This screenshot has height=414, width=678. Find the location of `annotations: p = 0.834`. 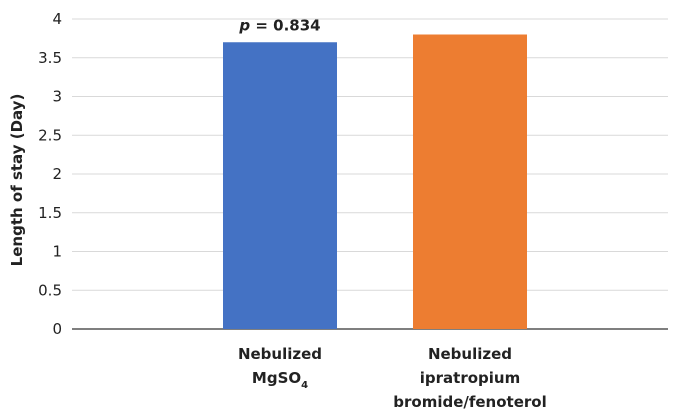

annotations: p = 0.834 is located at coordinates (279, 25).